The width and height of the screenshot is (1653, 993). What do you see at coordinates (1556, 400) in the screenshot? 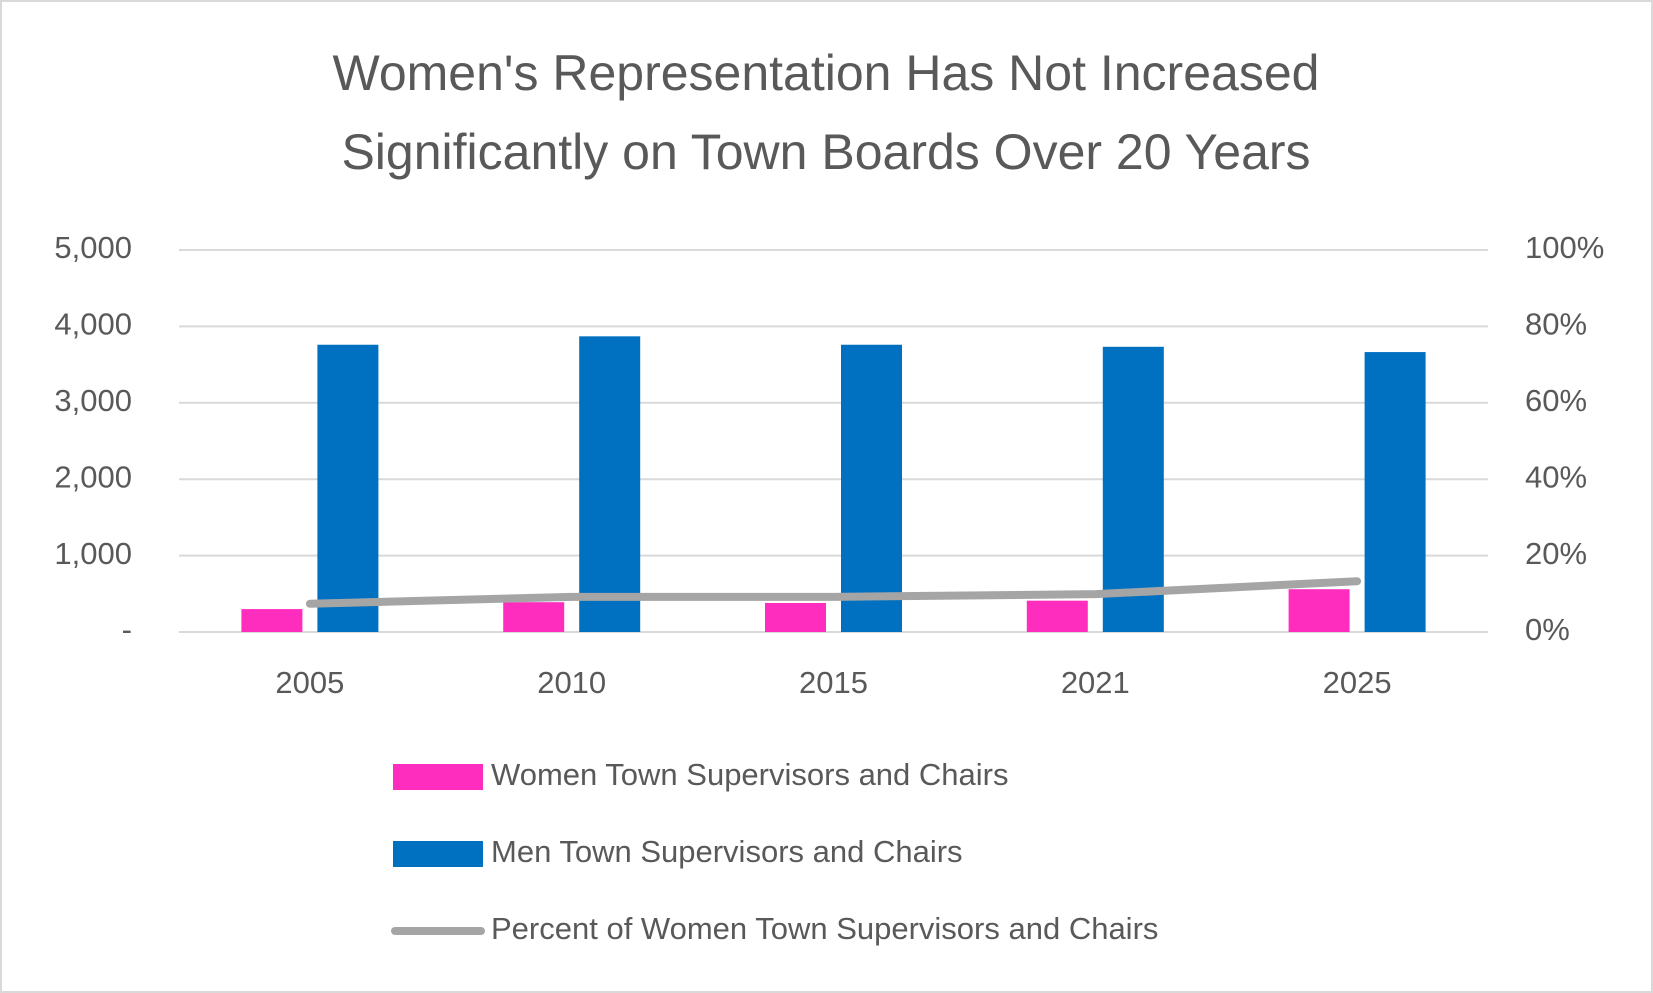
I see `y2-tick-label: 60%` at bounding box center [1556, 400].